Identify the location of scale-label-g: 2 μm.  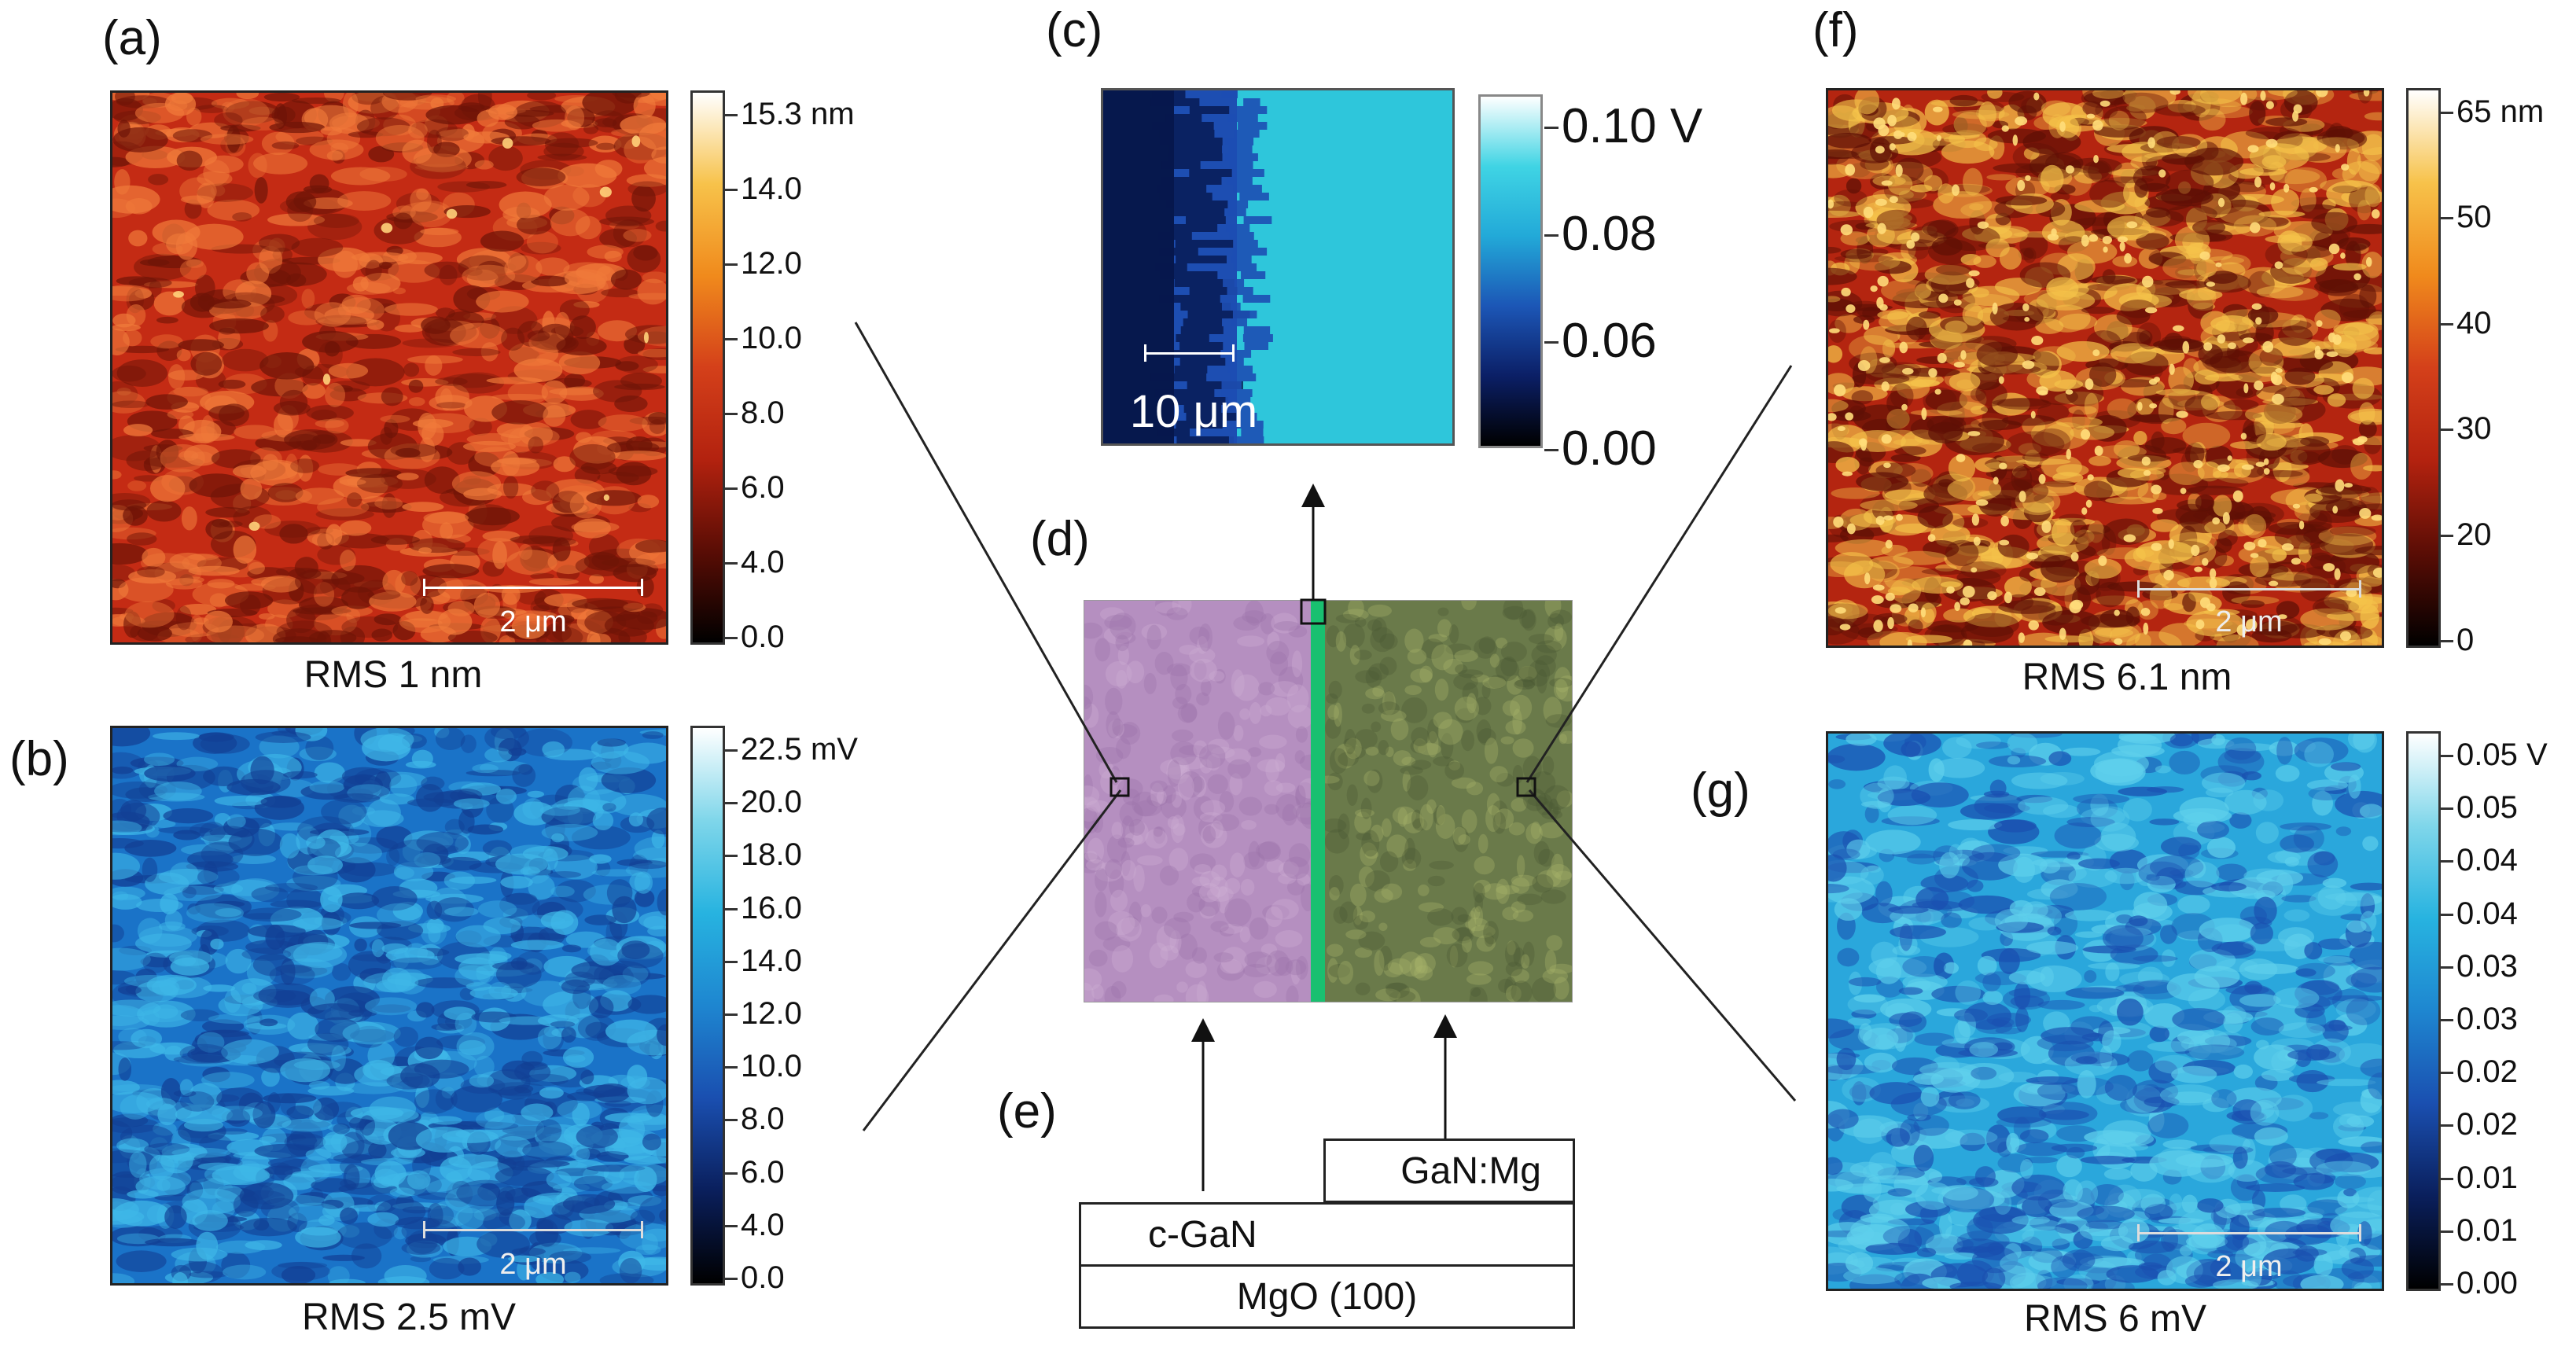
(2249, 1266).